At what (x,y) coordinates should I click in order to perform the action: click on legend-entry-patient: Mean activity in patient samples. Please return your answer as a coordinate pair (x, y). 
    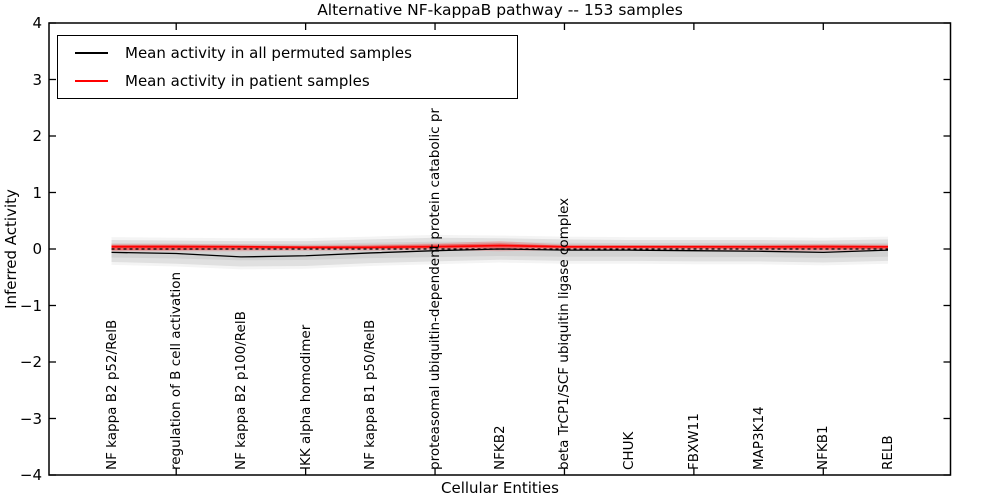
    Looking at the image, I should click on (287, 81).